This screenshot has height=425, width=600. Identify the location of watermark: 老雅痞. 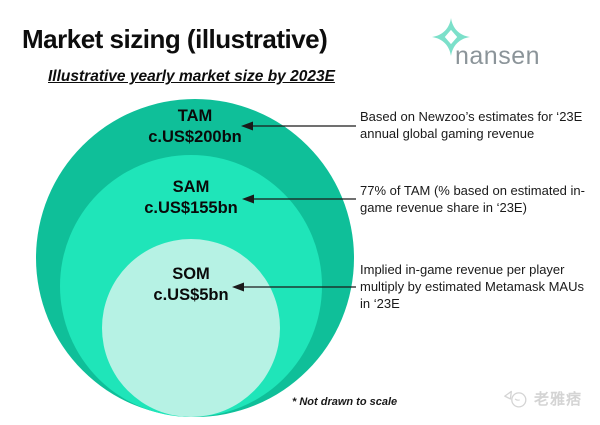
(542, 398).